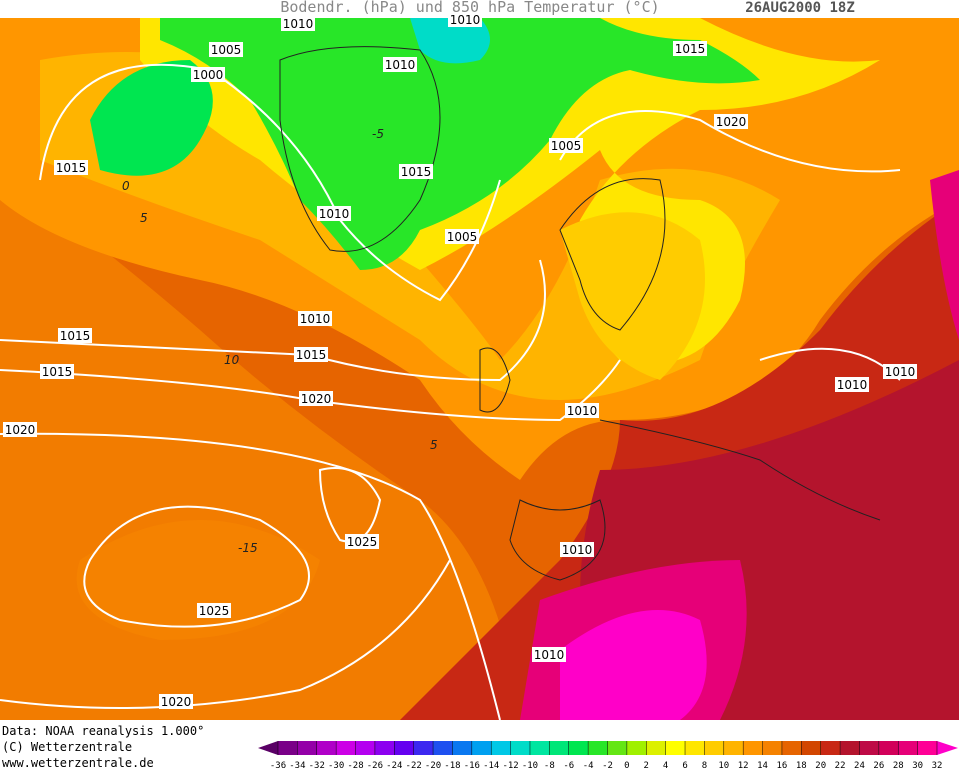 Image resolution: width=959 pixels, height=774 pixels. Describe the element at coordinates (67, 747) in the screenshot. I see `footer-copyright: (C) Wetterzentrale` at that location.